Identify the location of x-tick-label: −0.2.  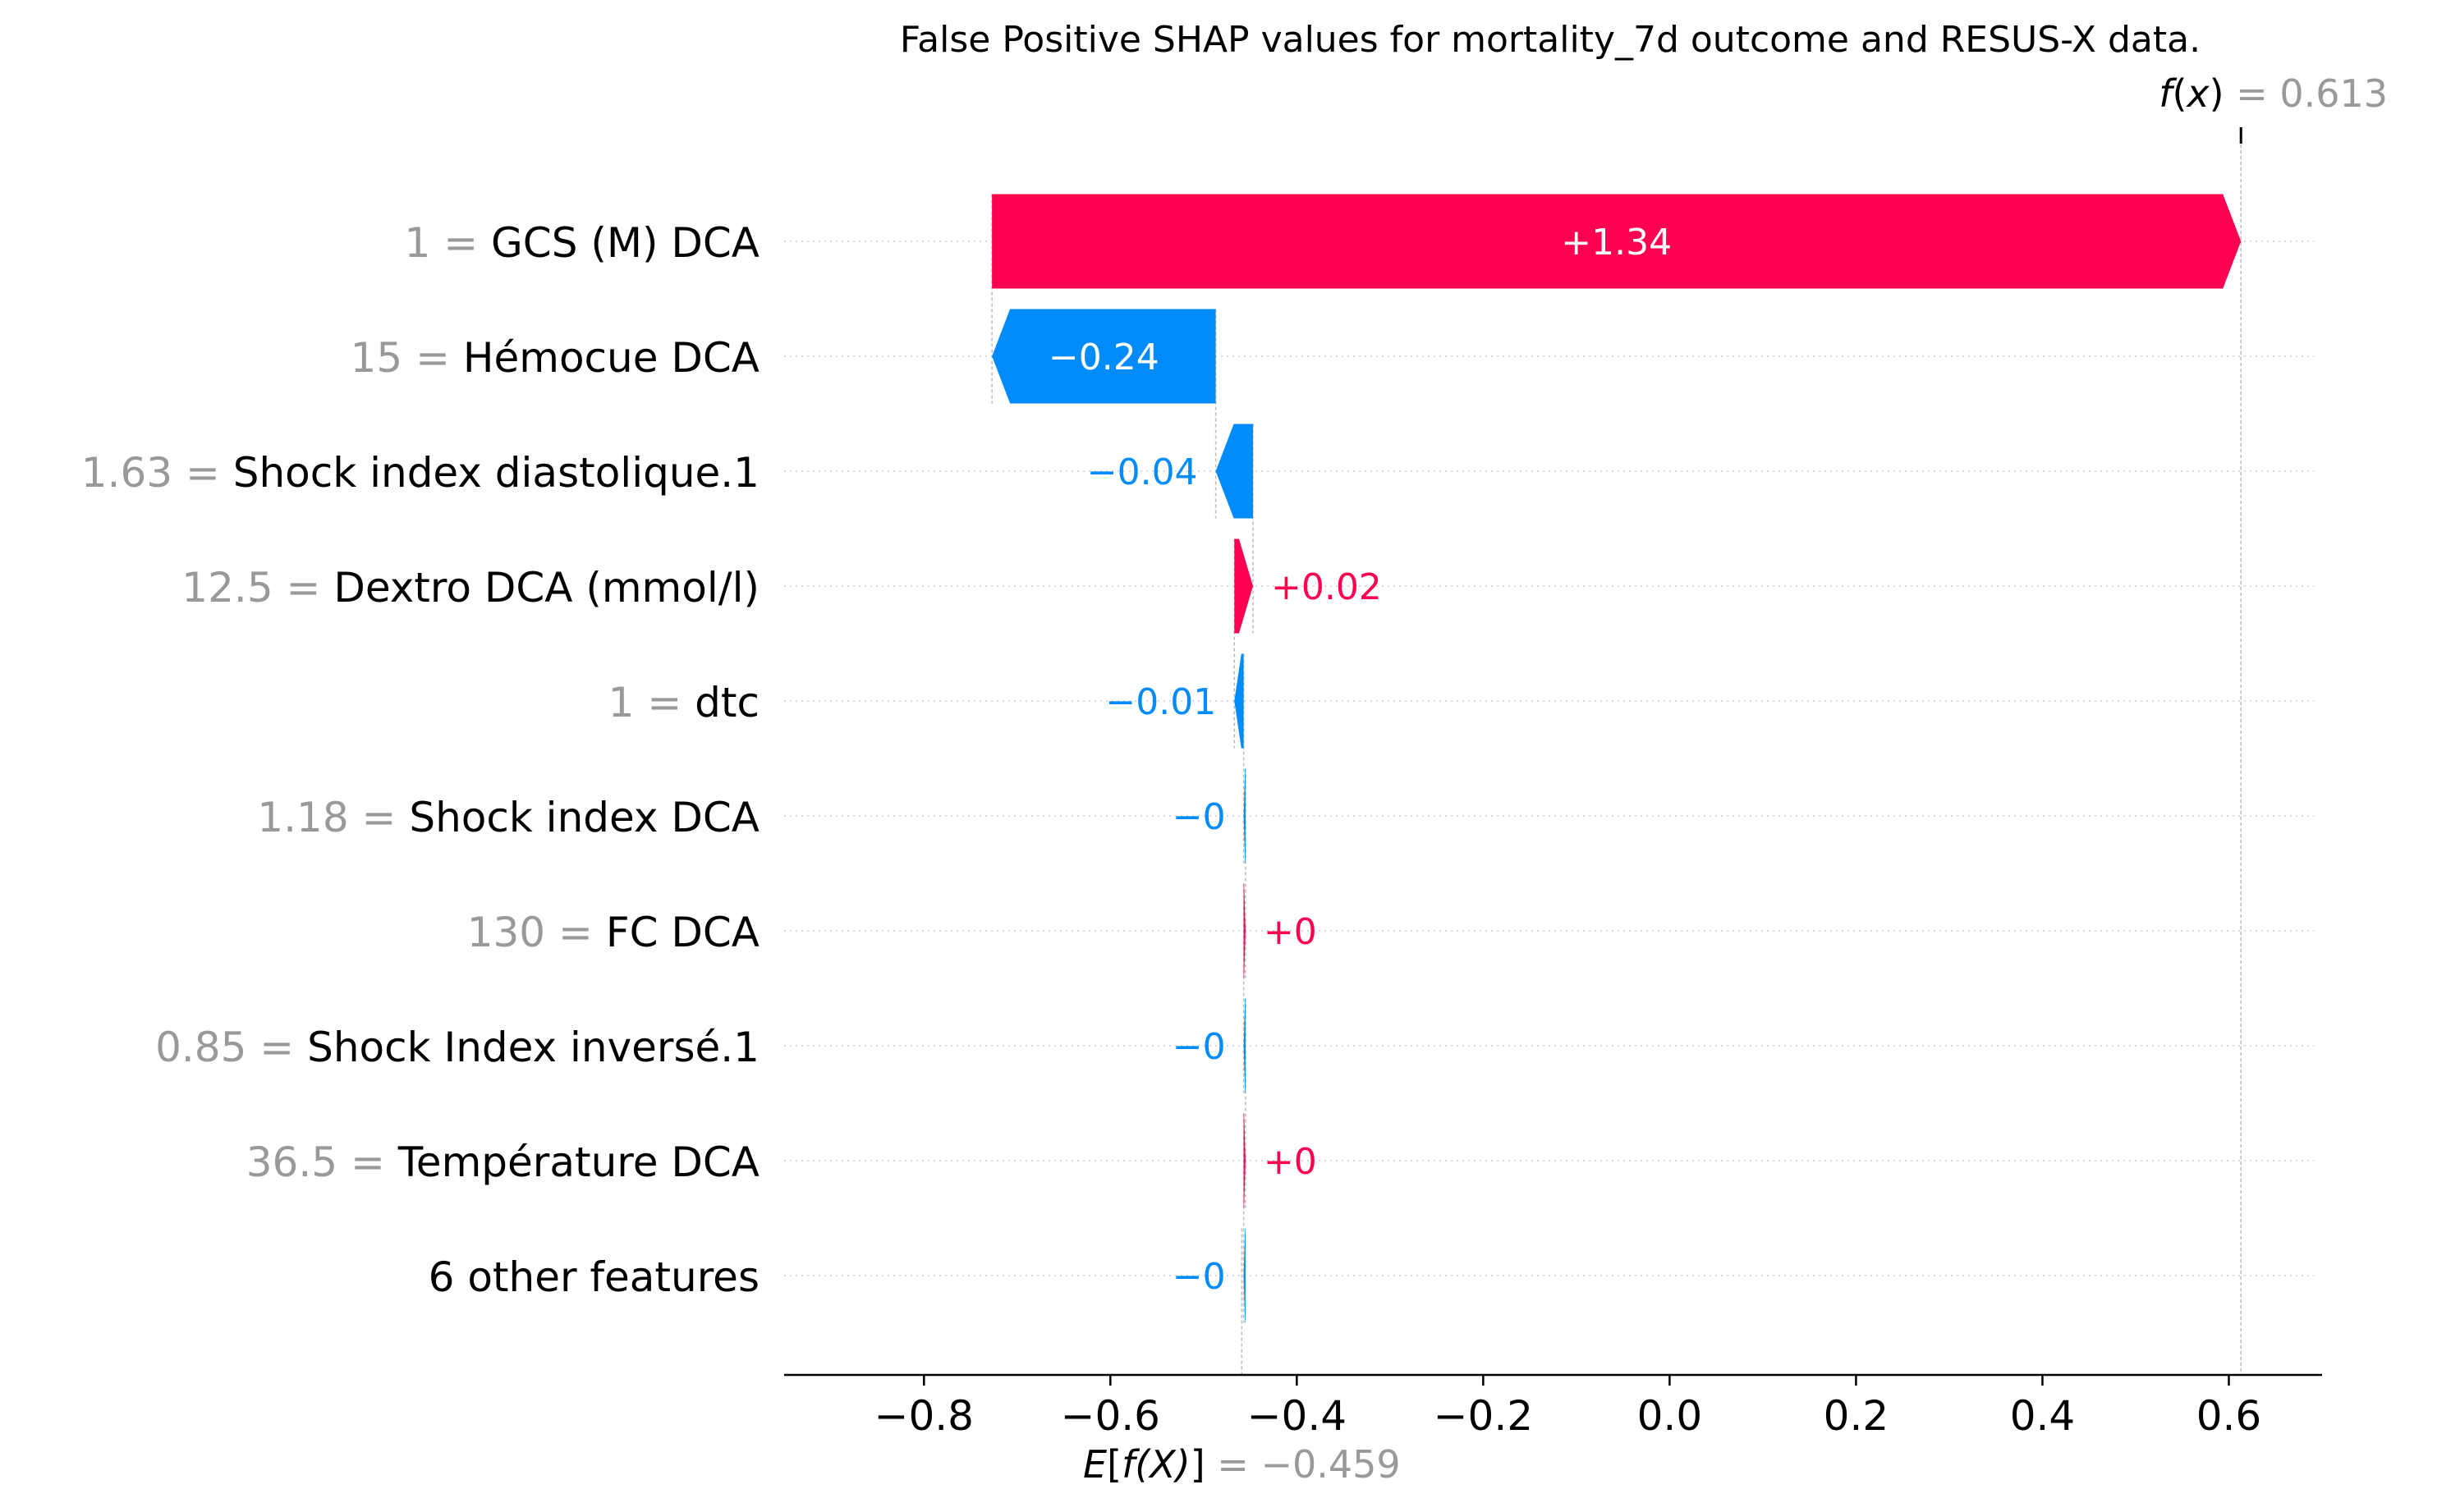
(1483, 1416).